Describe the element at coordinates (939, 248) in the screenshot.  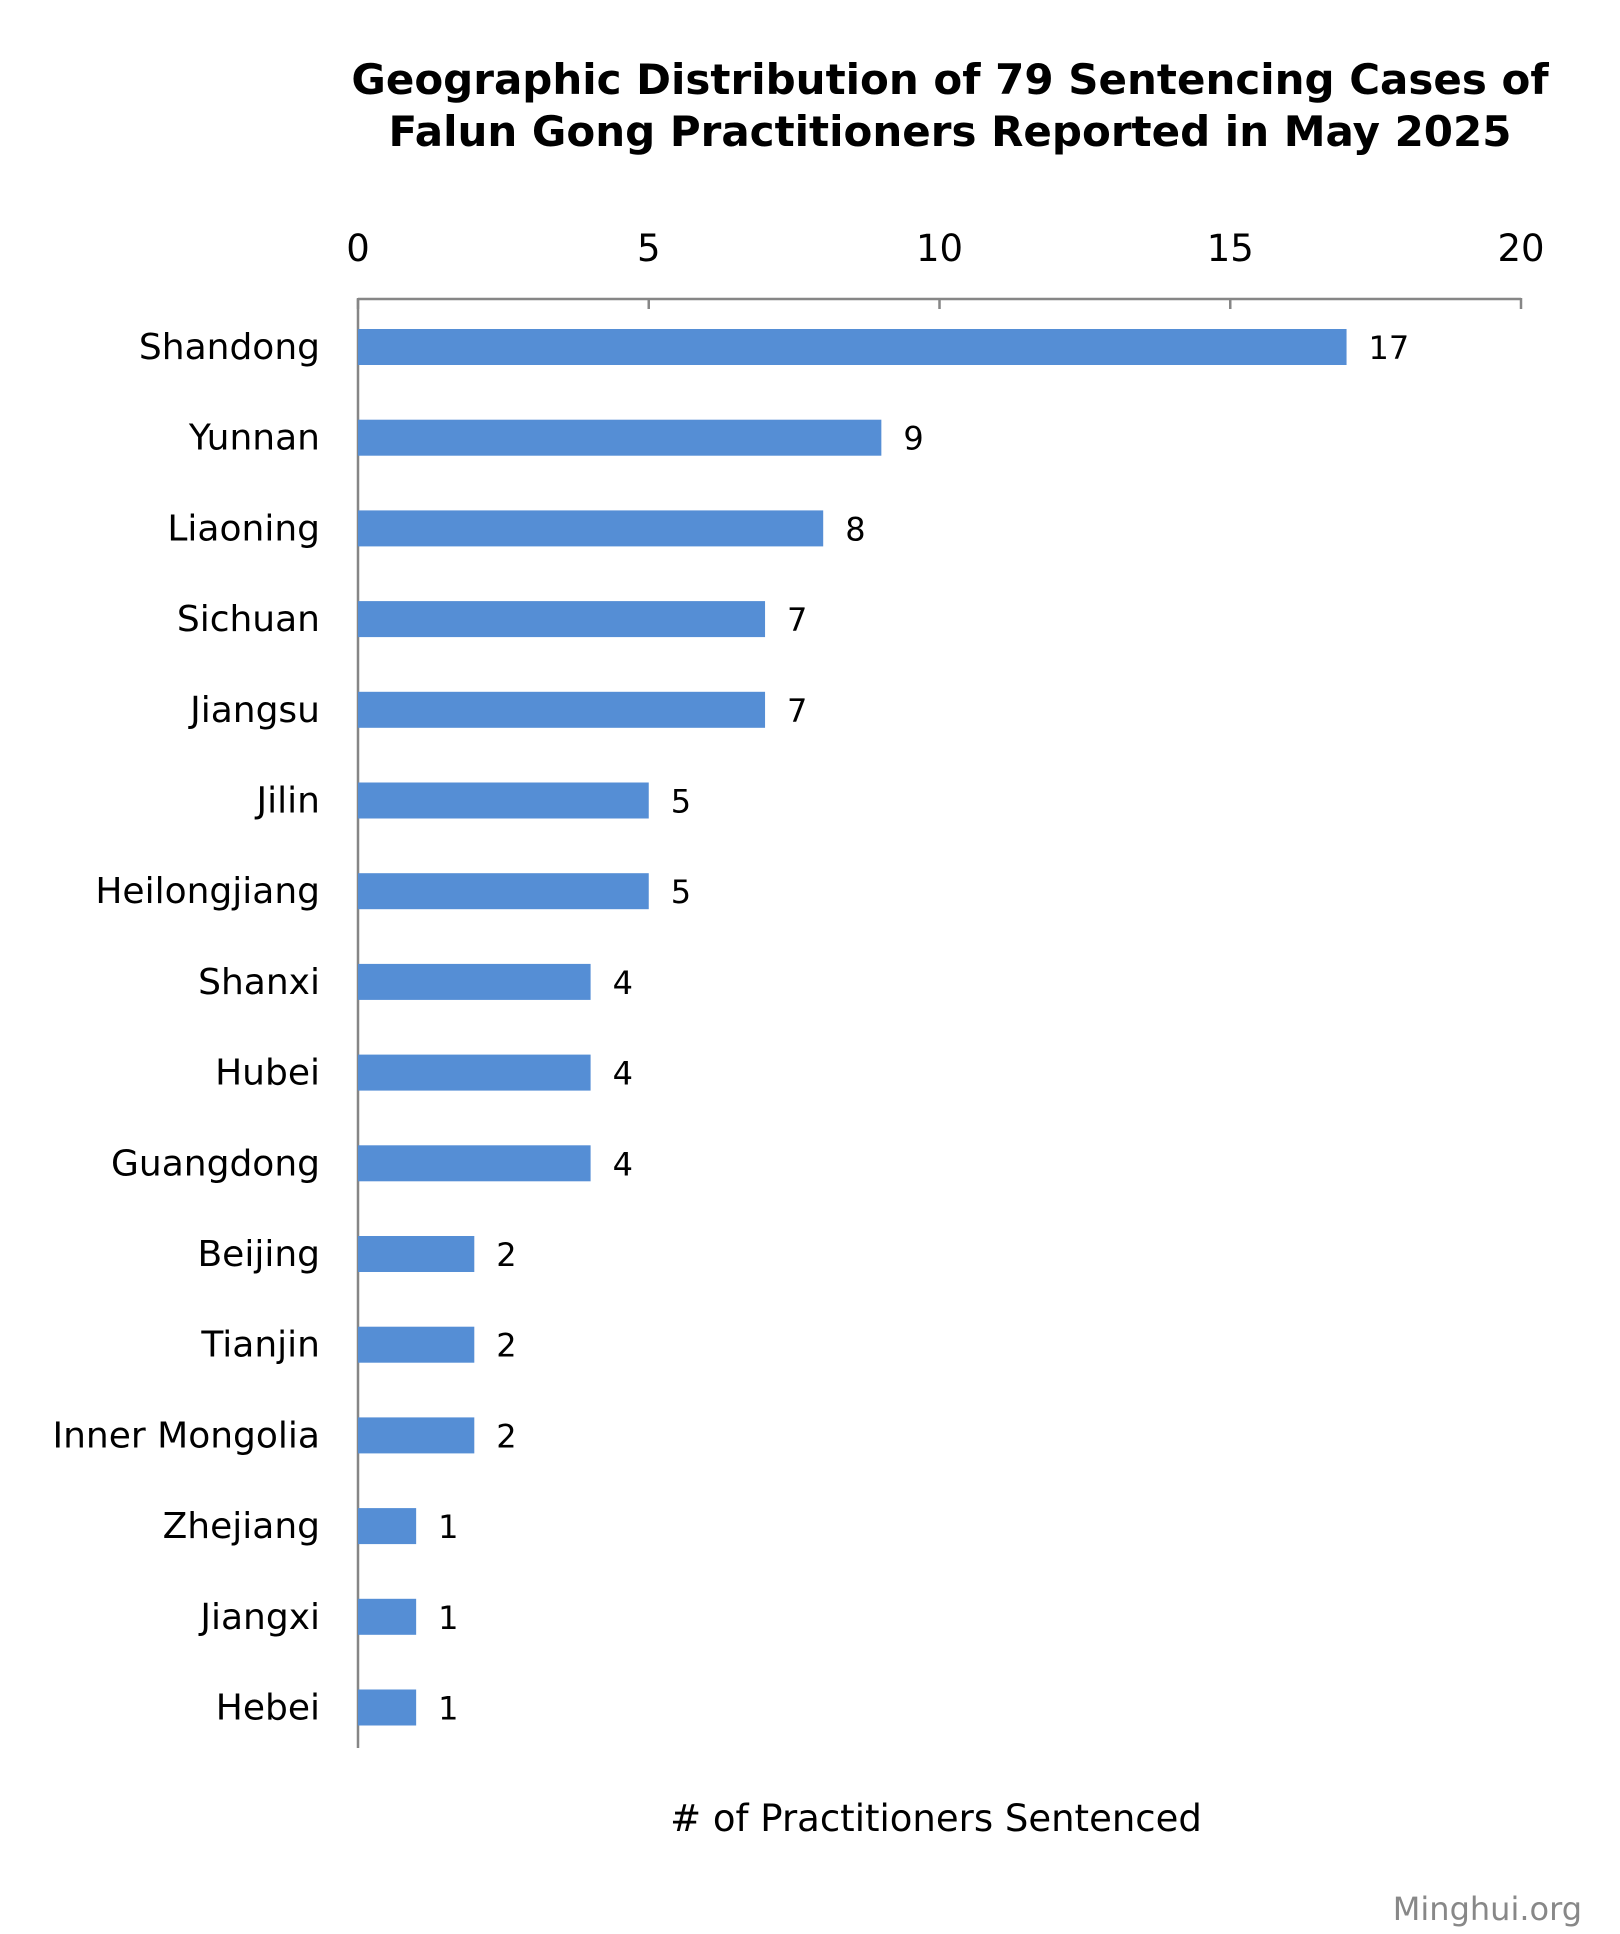
I see `x-tick-label: 10` at that location.